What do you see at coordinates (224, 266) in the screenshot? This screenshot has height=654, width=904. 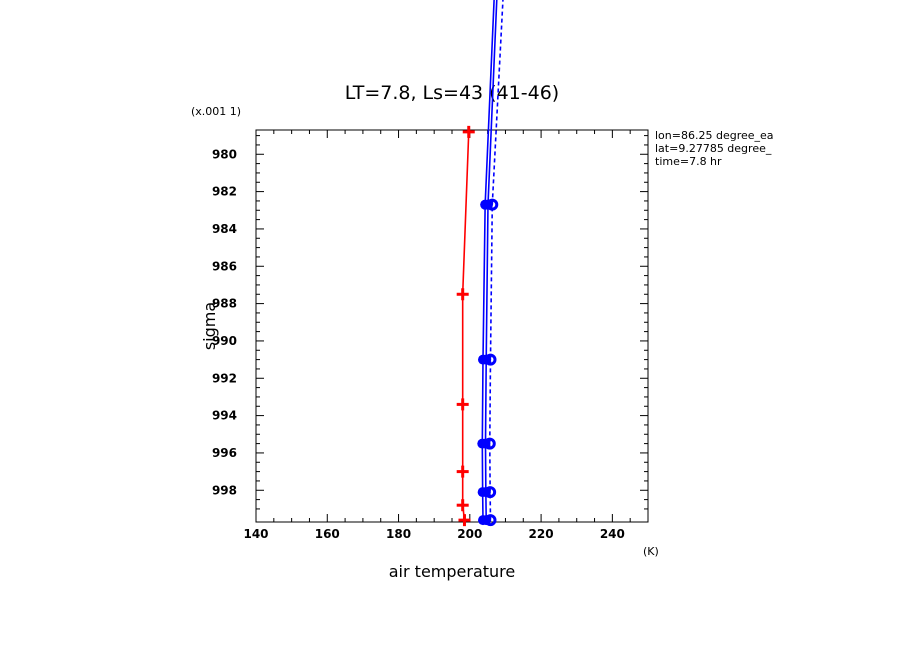 I see `y-tick-label: 986` at bounding box center [224, 266].